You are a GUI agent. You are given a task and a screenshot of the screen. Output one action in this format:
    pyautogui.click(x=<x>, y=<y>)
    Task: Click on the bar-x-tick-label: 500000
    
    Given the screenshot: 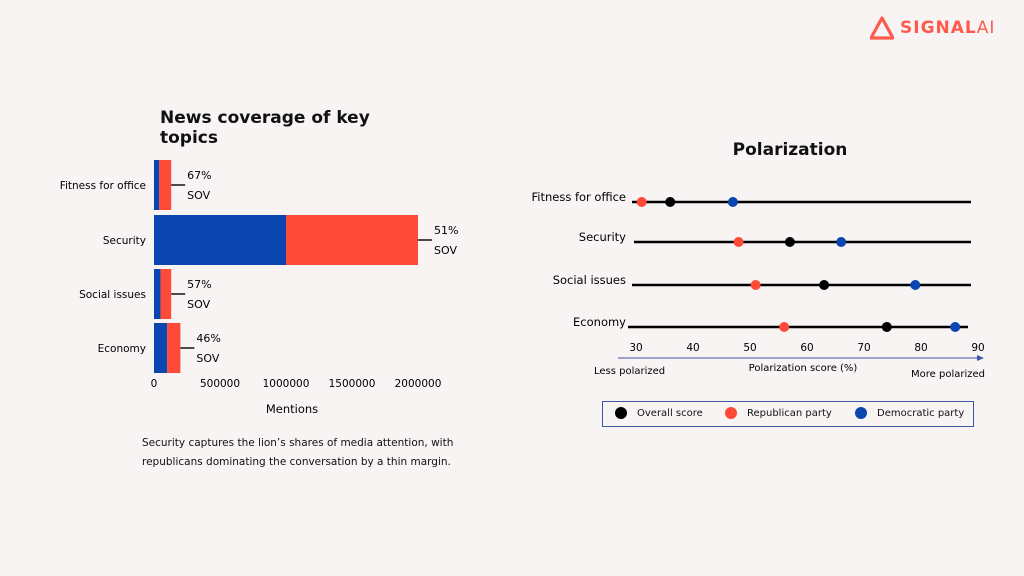 What is the action you would take?
    pyautogui.click(x=220, y=384)
    